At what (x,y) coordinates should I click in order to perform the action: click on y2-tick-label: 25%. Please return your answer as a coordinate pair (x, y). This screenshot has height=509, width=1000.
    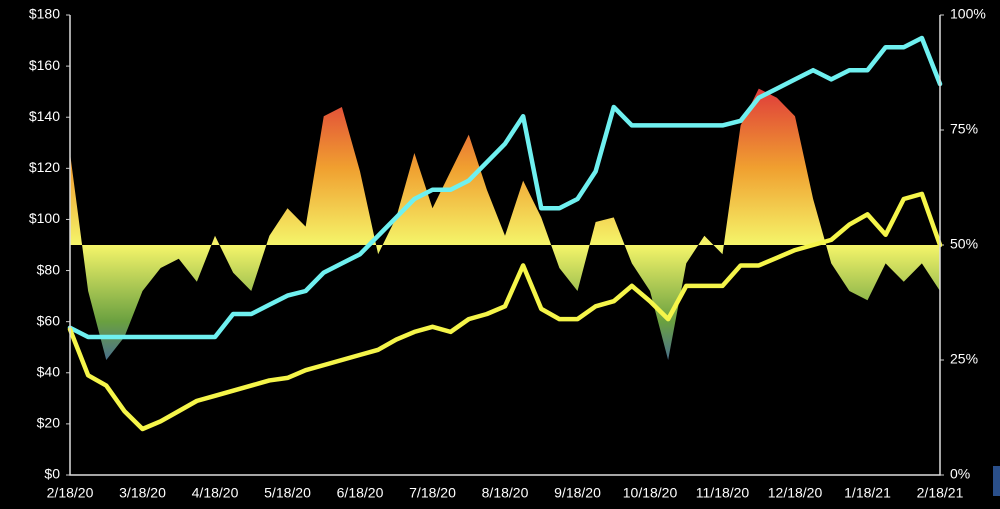
    Looking at the image, I should click on (964, 359).